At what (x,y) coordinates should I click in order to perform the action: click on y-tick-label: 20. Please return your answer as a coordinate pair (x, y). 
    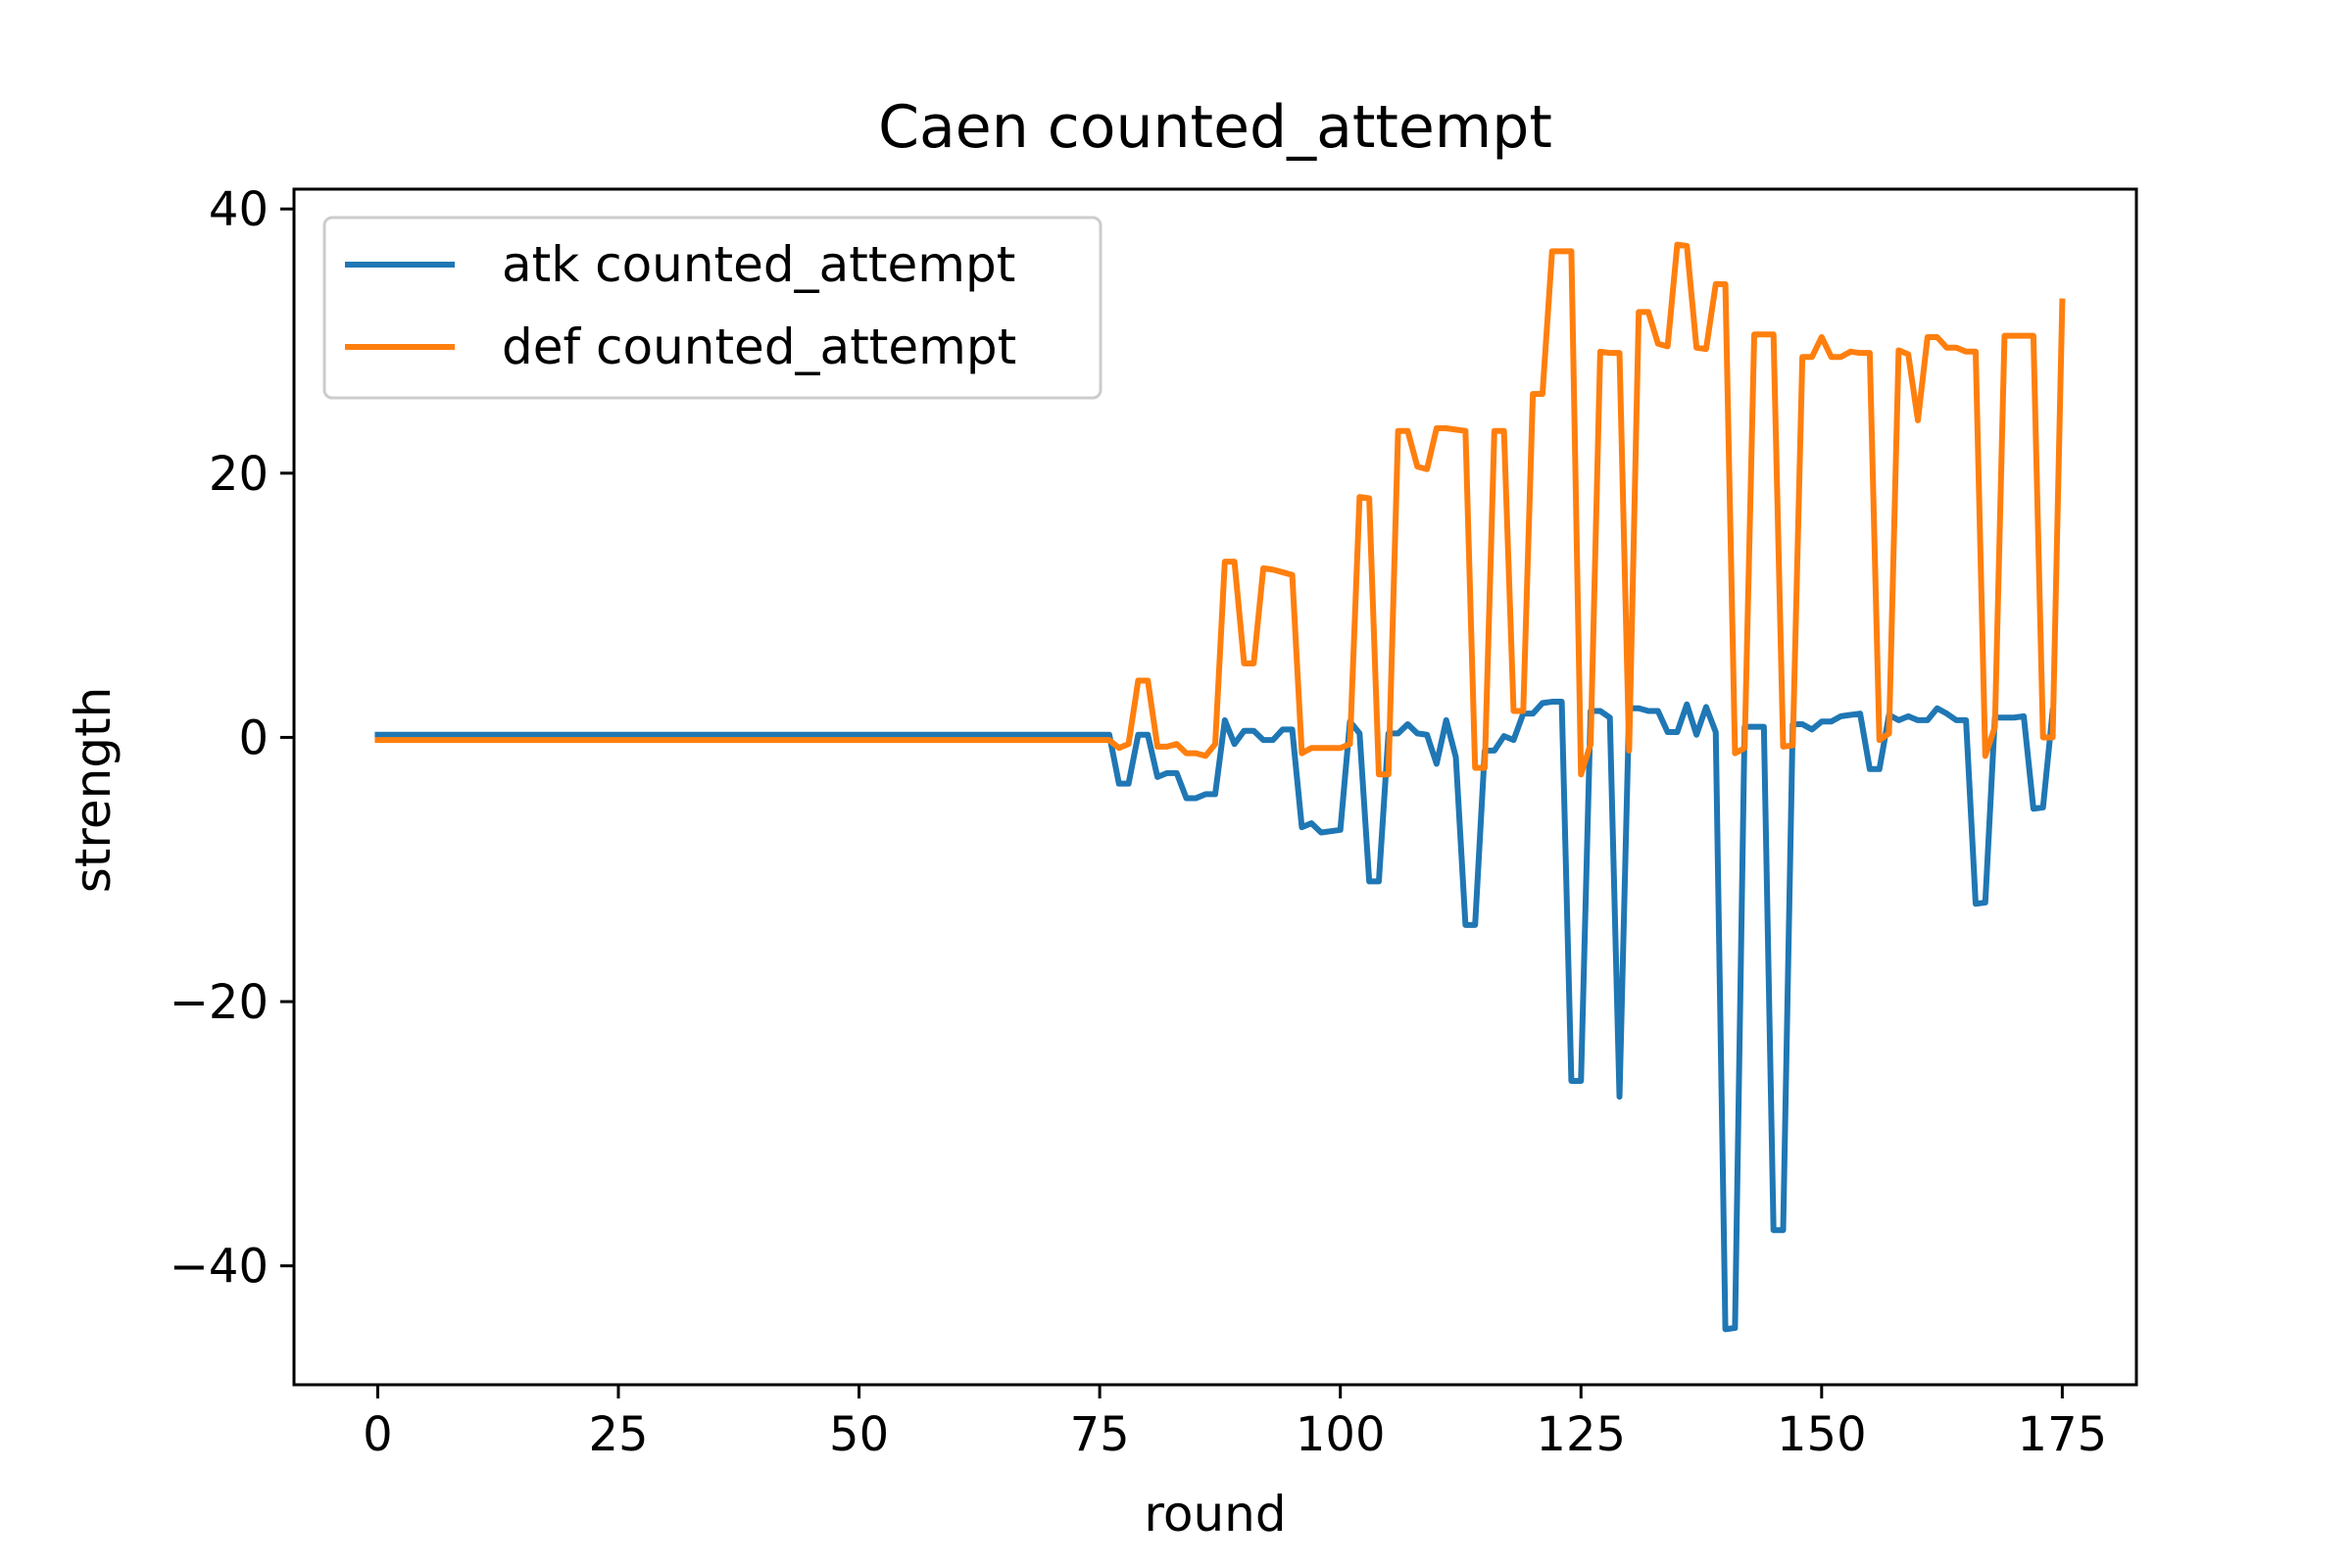
    Looking at the image, I should click on (239, 474).